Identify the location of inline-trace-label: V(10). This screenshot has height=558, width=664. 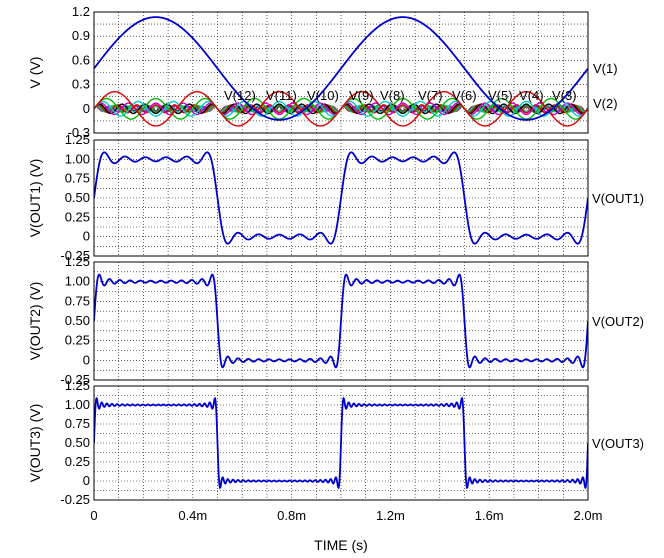
(323, 95).